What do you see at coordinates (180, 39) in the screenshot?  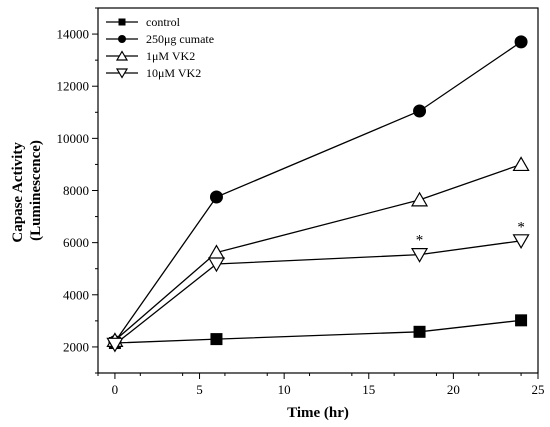 I see `legend-label: 250μg cumate` at bounding box center [180, 39].